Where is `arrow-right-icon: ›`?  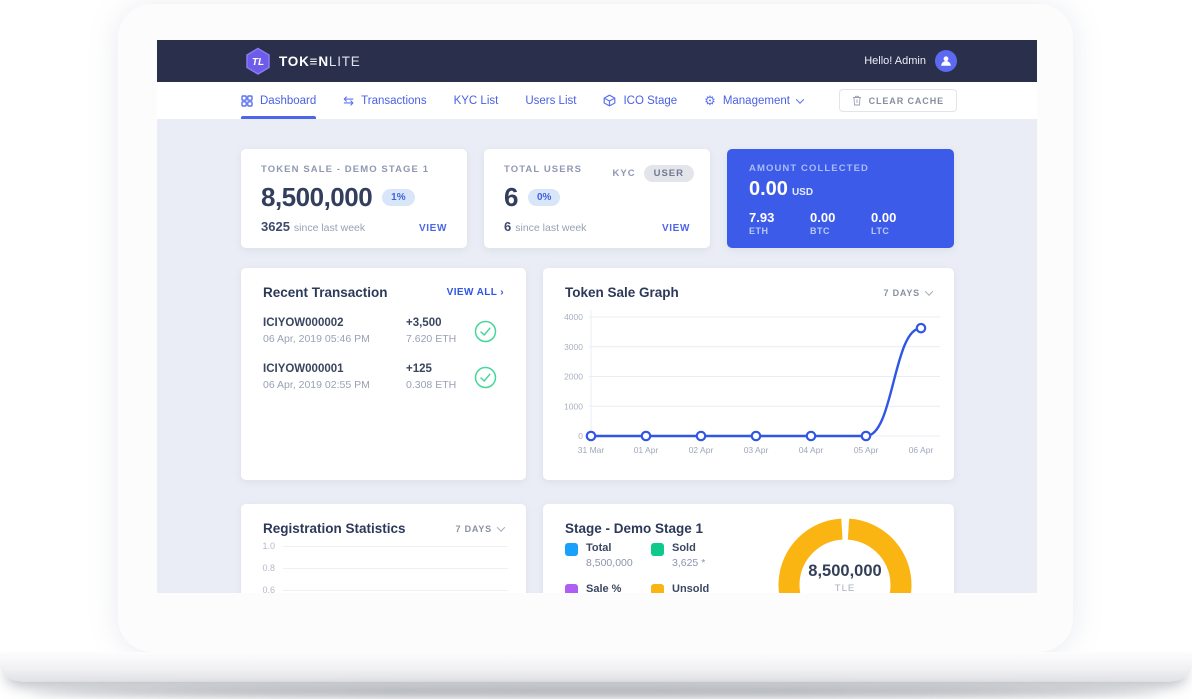
arrow-right-icon: › is located at coordinates (502, 292).